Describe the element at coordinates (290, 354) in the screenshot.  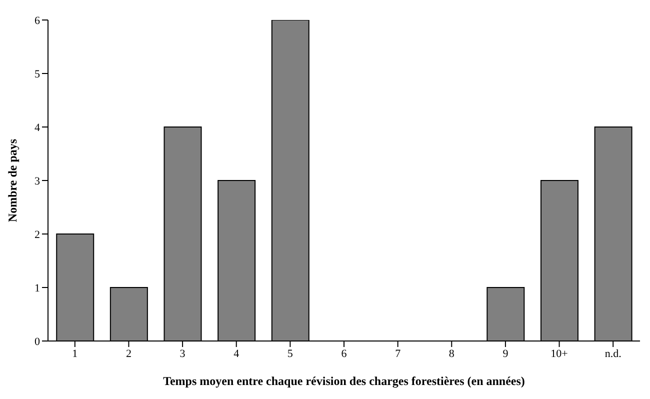
I see `x-tick-label: 5` at that location.